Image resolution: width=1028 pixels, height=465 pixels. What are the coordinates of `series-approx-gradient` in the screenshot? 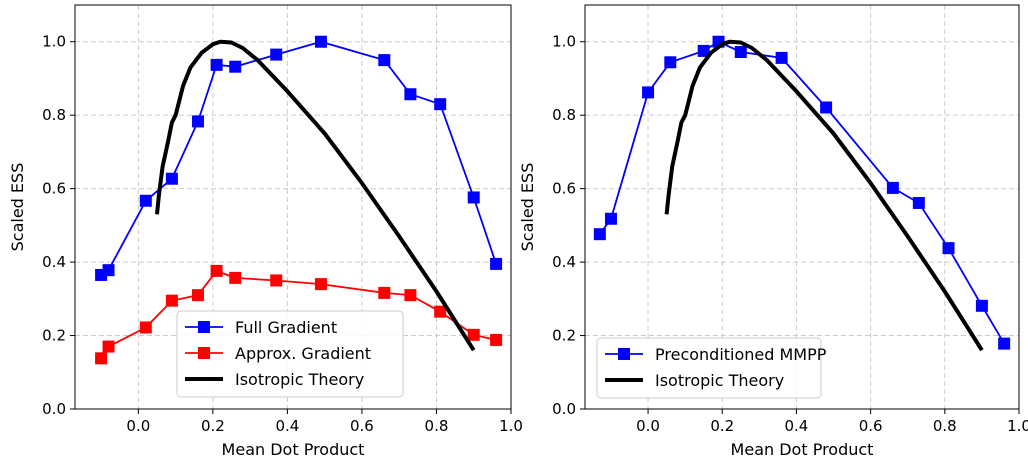 It's located at (299, 314).